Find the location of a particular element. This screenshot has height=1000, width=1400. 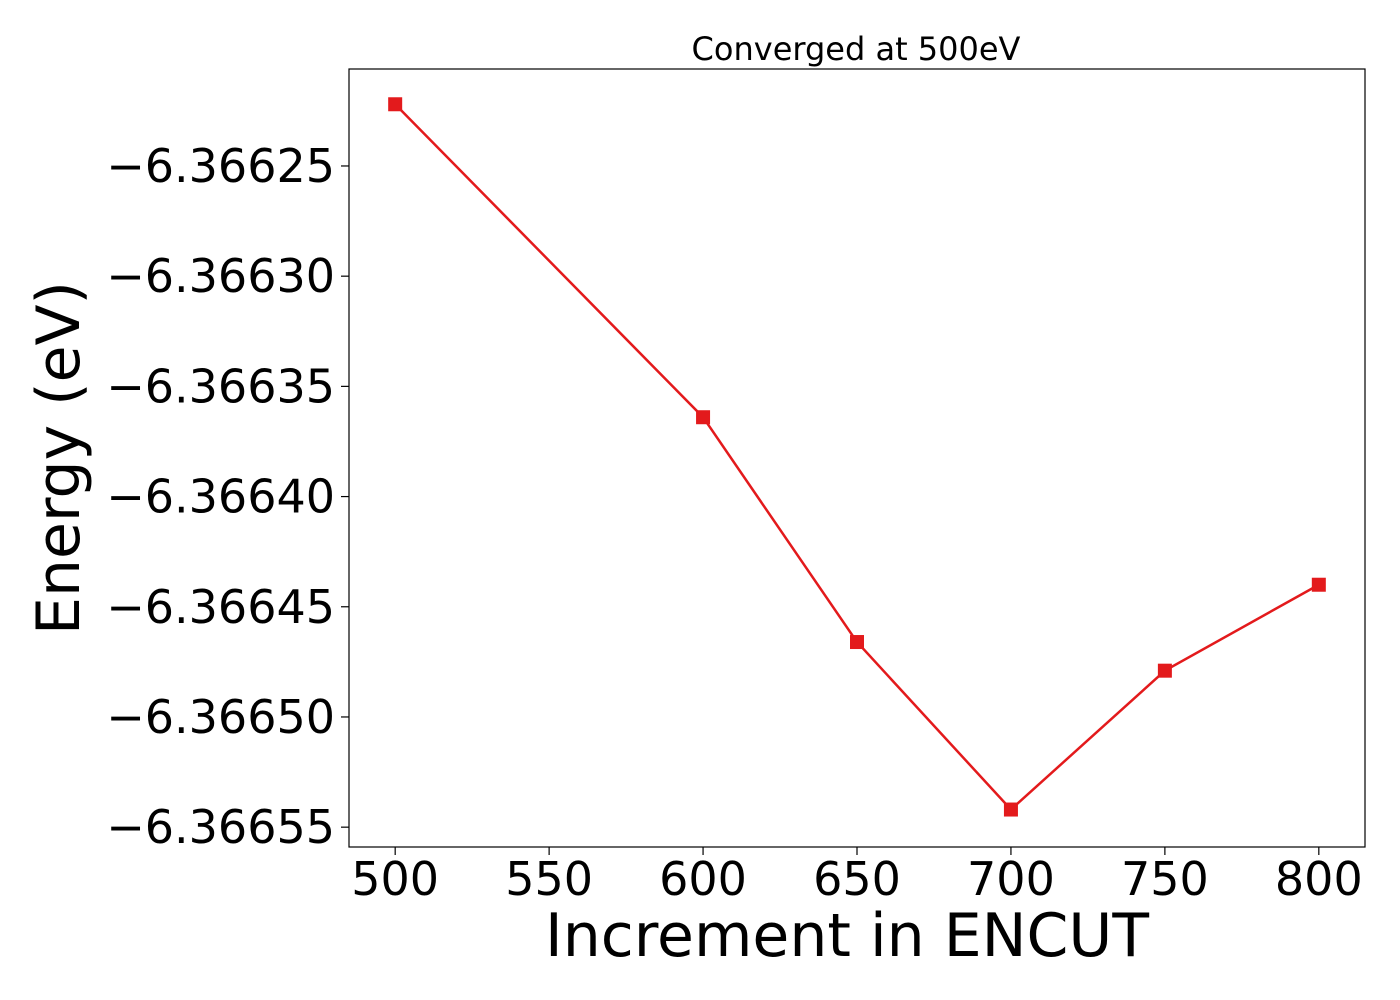

x-axis-ticks: 500 550 600 650 700 750 800 is located at coordinates (857, 876).